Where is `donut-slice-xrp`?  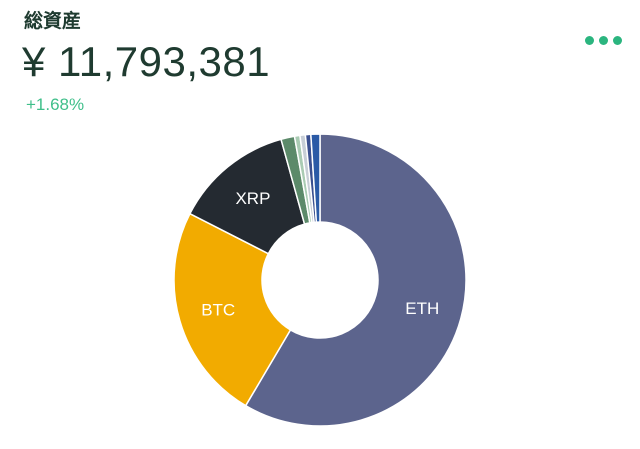 donut-slice-xrp is located at coordinates (247, 196).